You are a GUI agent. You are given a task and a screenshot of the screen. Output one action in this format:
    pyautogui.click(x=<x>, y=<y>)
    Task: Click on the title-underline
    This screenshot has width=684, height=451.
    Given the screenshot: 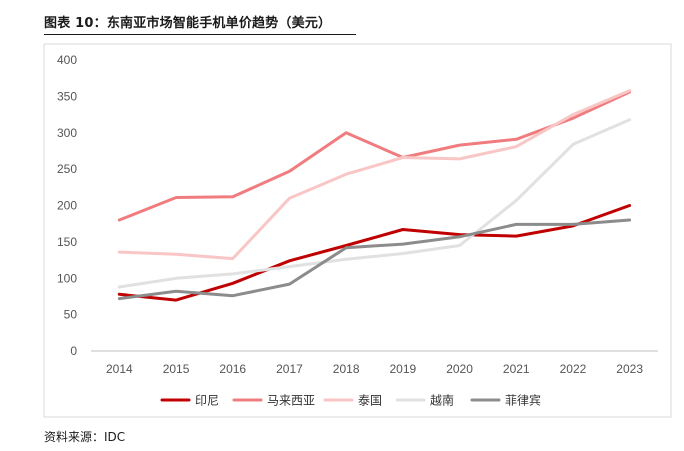 What is the action you would take?
    pyautogui.click(x=200, y=34)
    